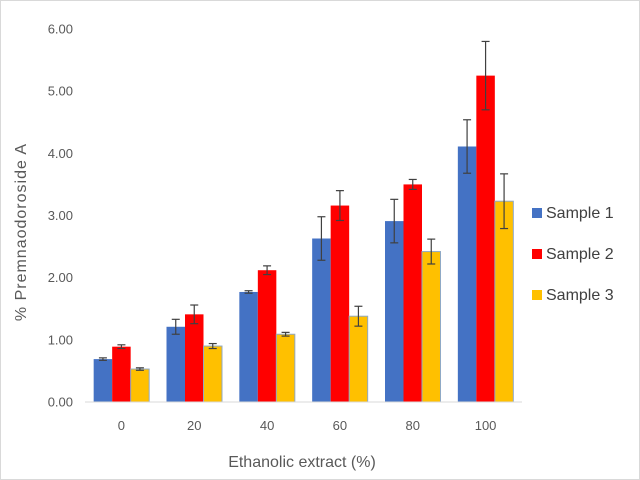 The width and height of the screenshot is (640, 480). I want to click on y-tick-label: 5.00, so click(60, 91).